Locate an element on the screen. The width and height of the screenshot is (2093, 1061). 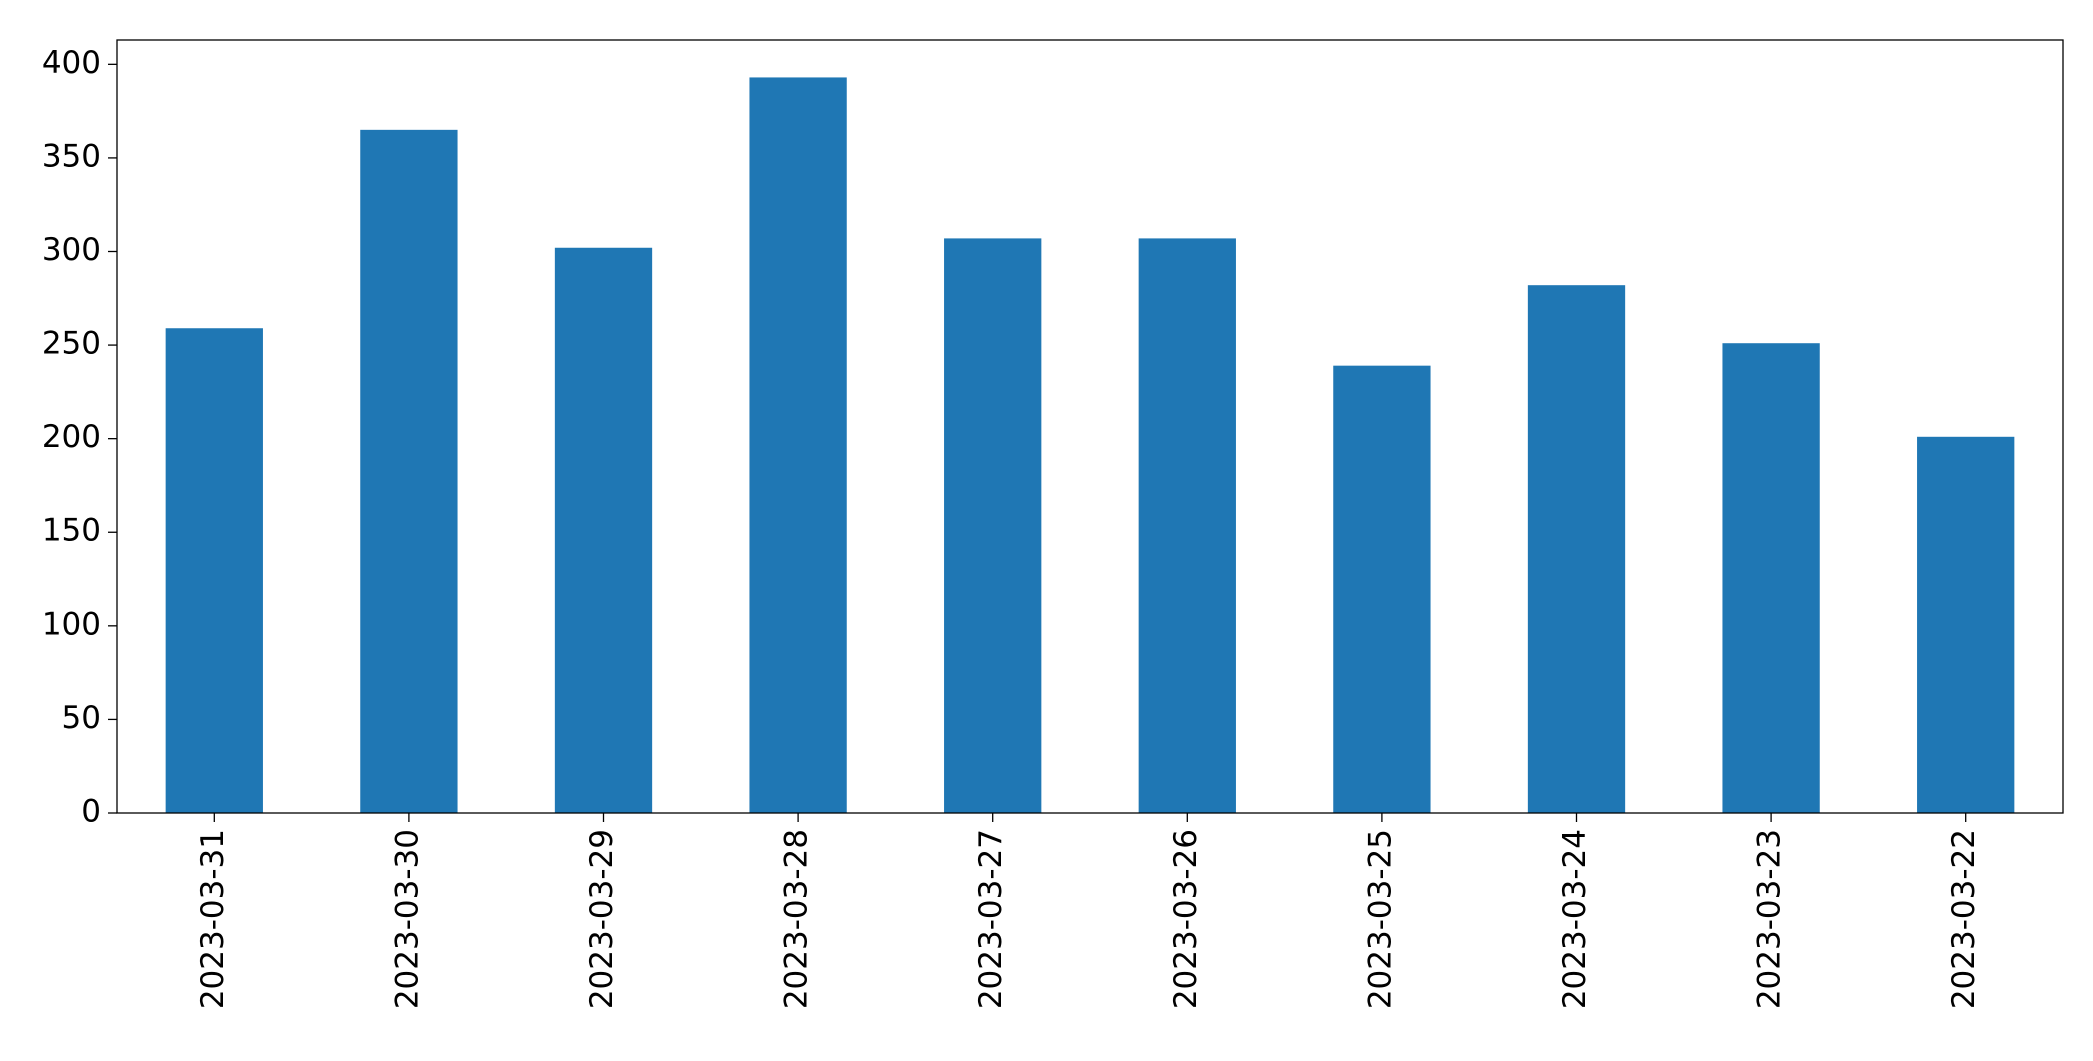
x-tick-label: 2023-03-23 is located at coordinates (1770, 919).